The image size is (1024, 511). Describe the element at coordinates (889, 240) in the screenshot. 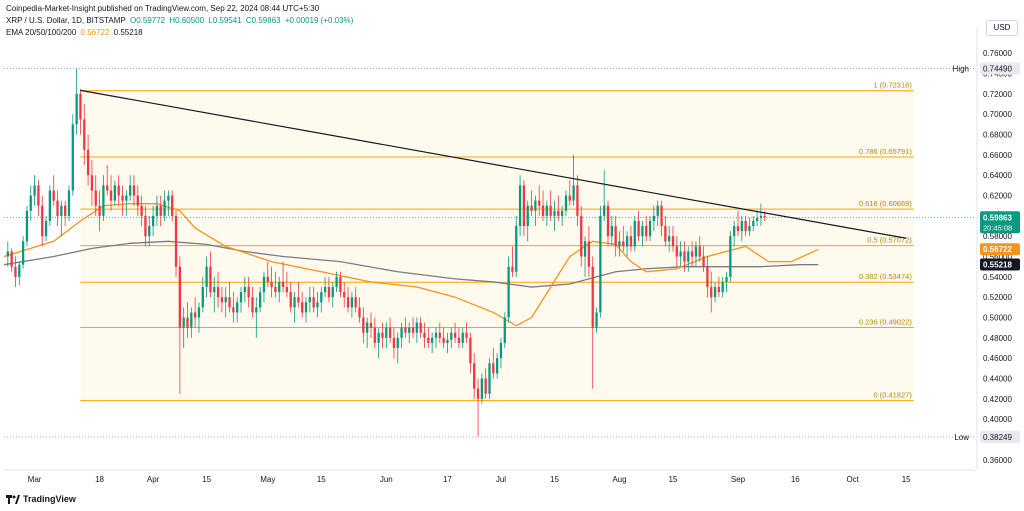

I see `fib-label: 0.5 (0.57072)` at that location.